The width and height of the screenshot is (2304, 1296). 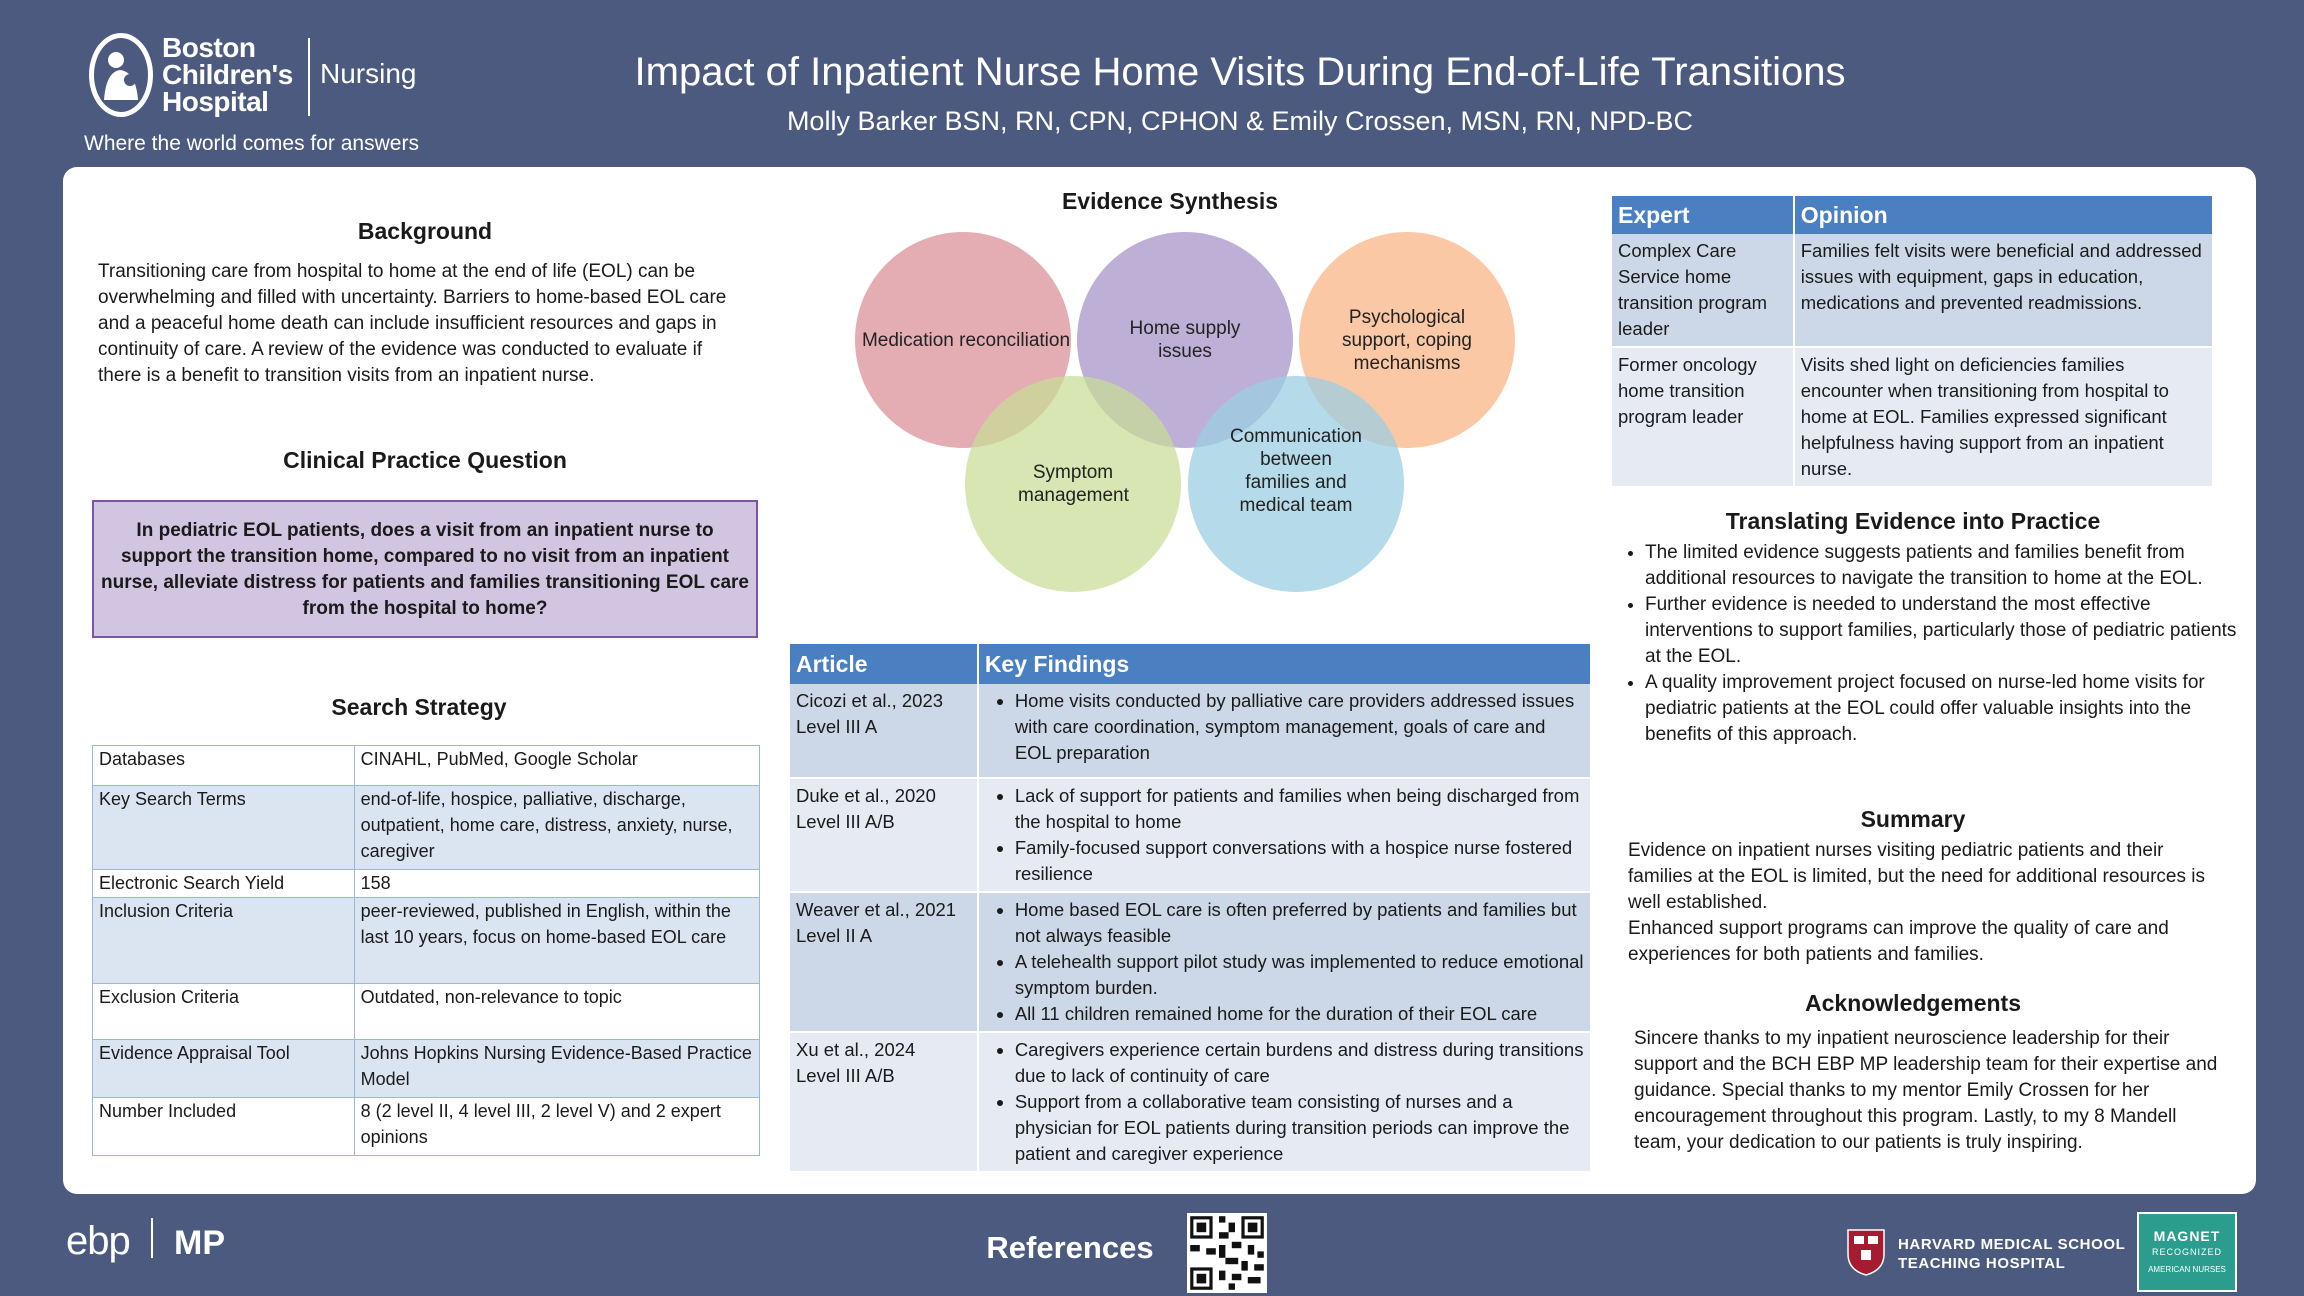 What do you see at coordinates (1913, 521) in the screenshot?
I see `translating-heading: Translating Evidence into Practice` at bounding box center [1913, 521].